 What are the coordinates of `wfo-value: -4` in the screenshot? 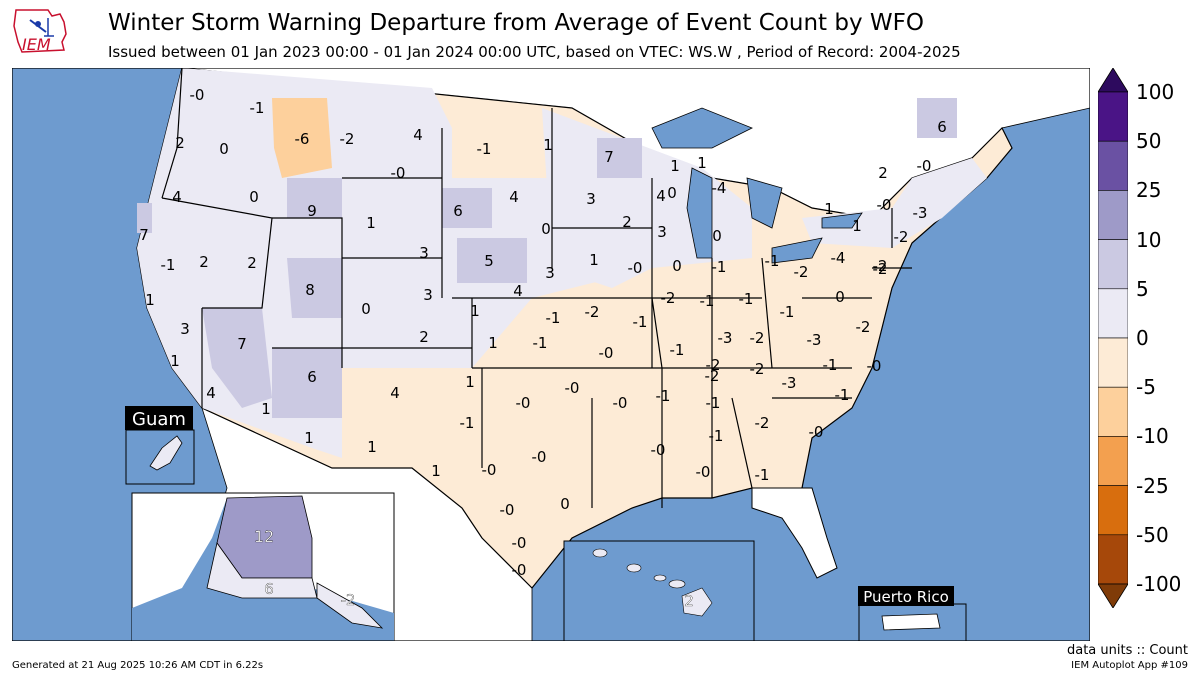 It's located at (719, 188).